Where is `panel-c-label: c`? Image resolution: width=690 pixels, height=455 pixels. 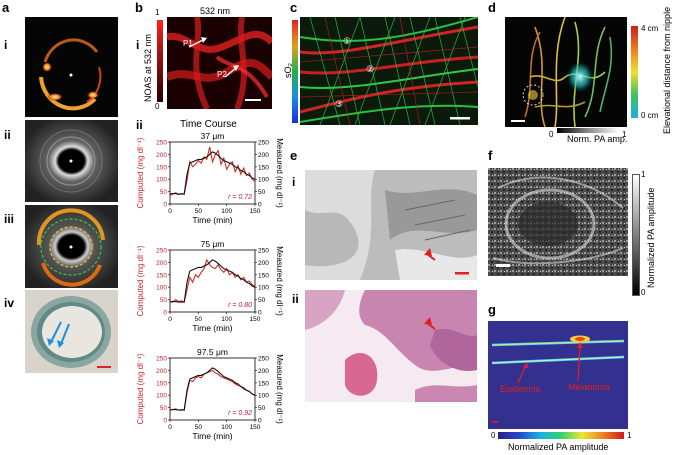 panel-c-label: c is located at coordinates (294, 7).